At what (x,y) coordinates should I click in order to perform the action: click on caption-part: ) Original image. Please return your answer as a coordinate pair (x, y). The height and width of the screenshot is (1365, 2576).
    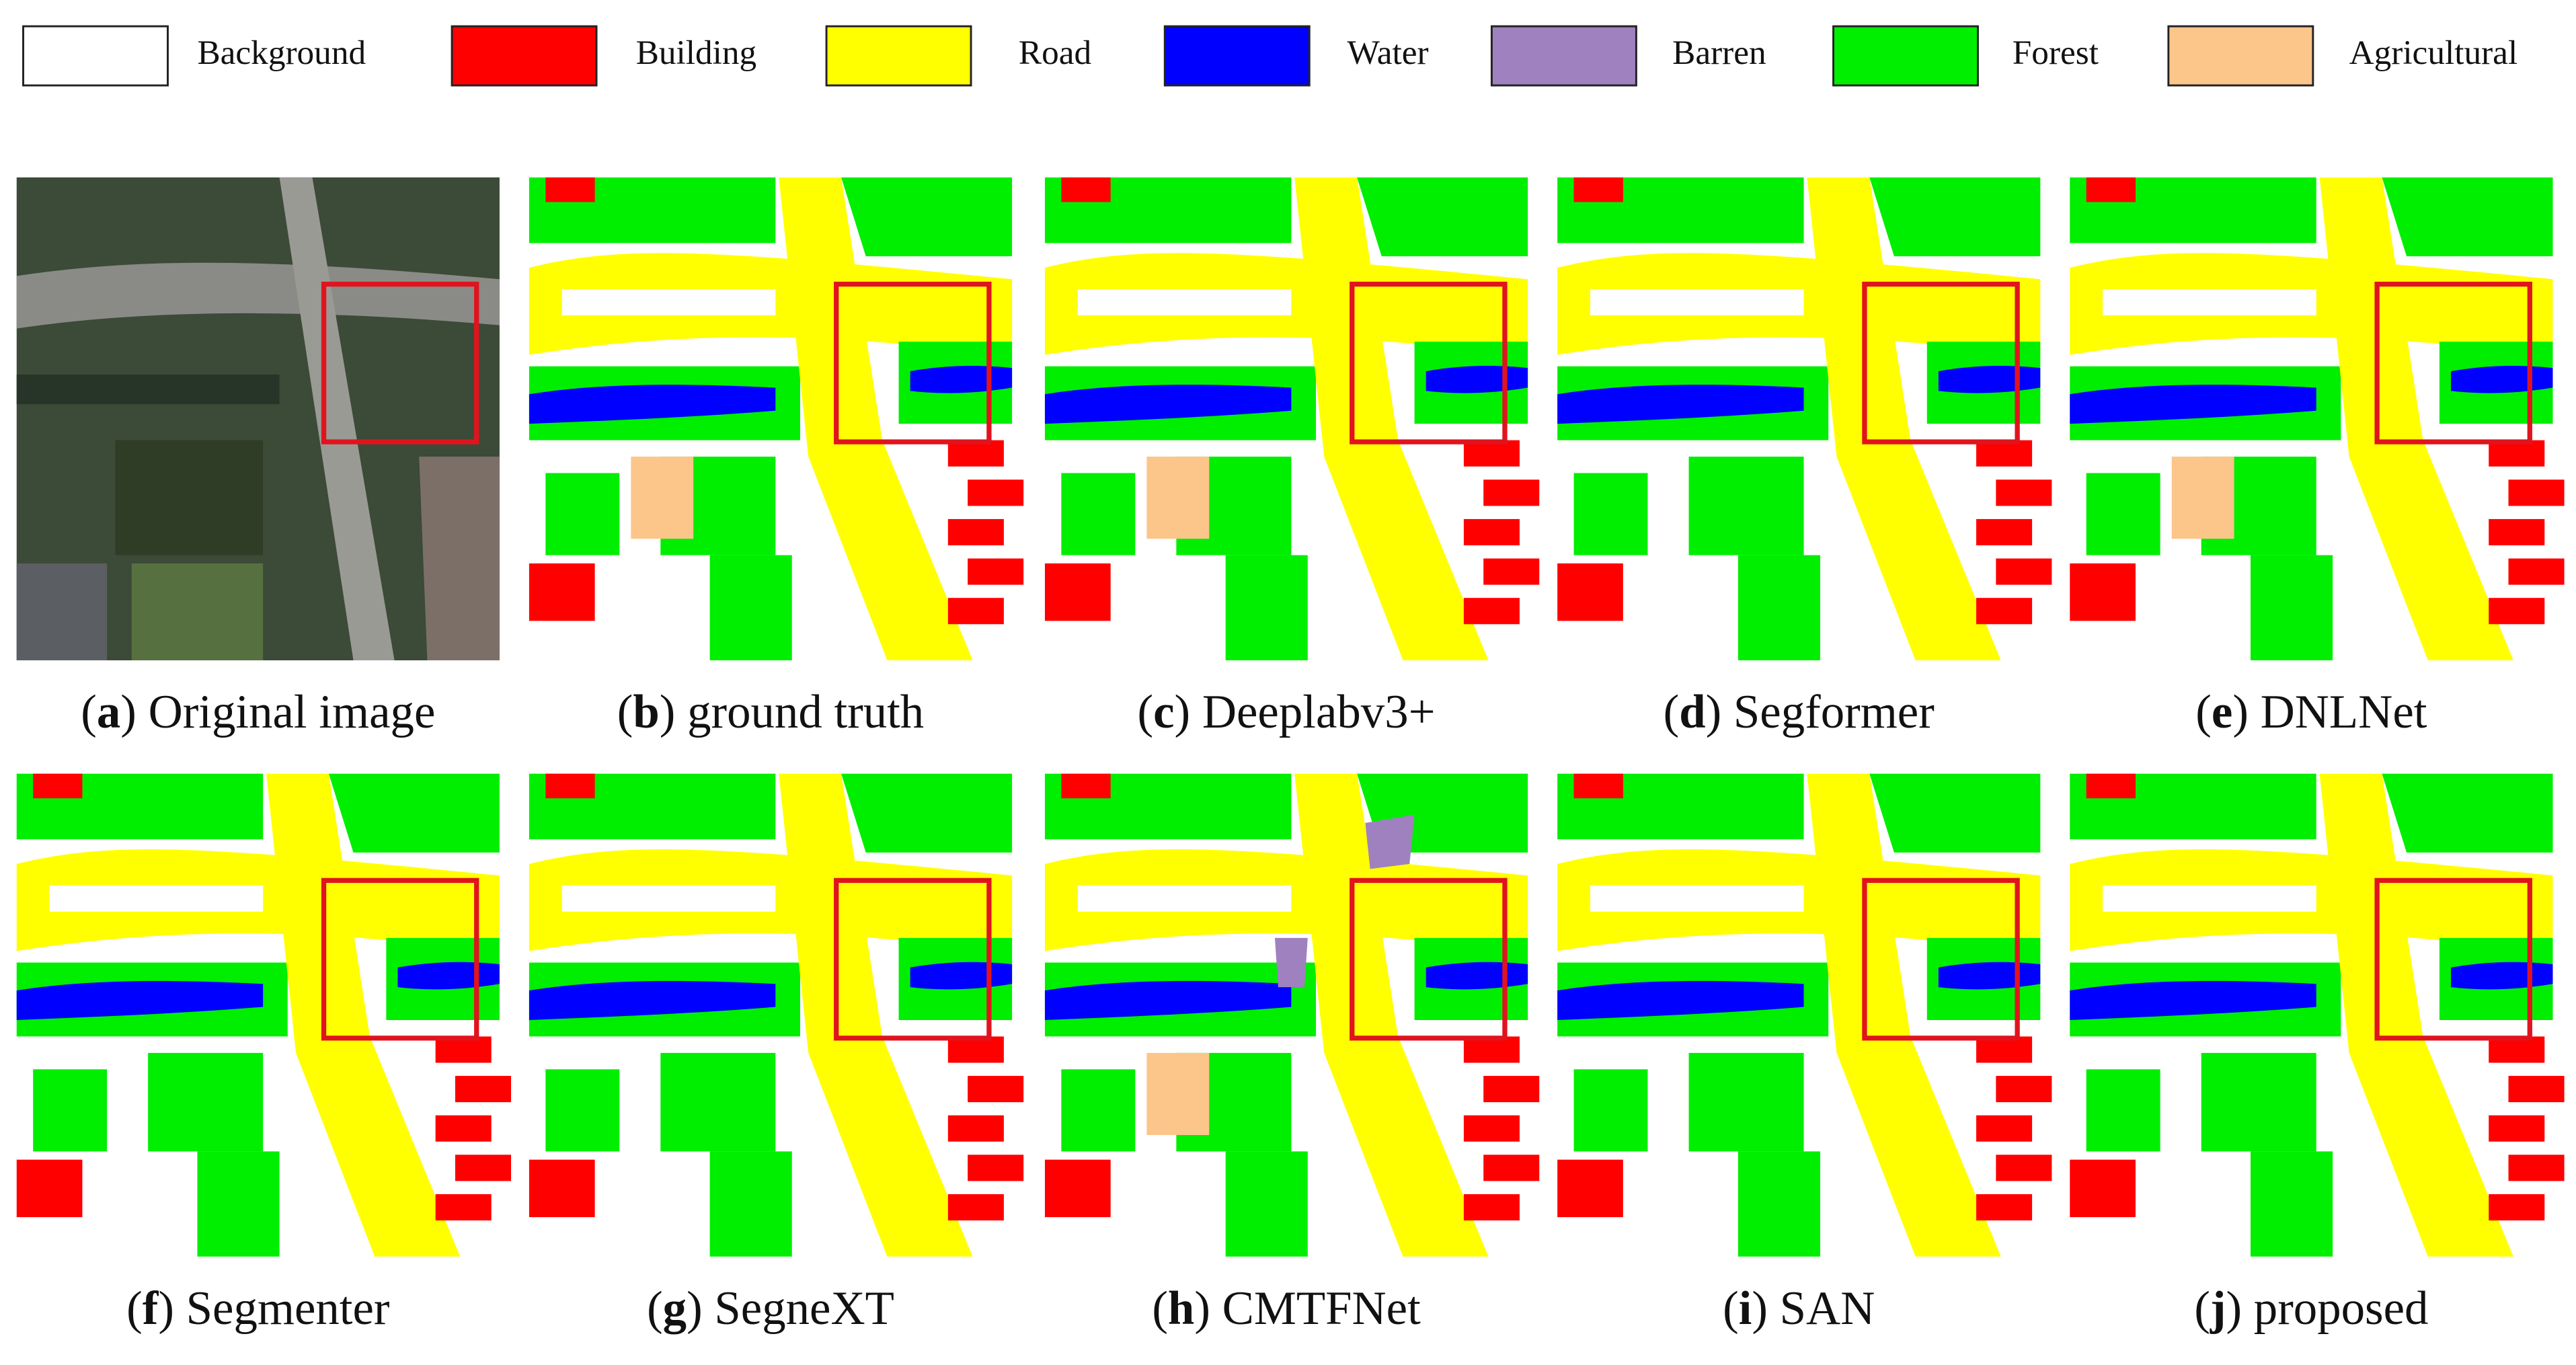
    Looking at the image, I should click on (278, 712).